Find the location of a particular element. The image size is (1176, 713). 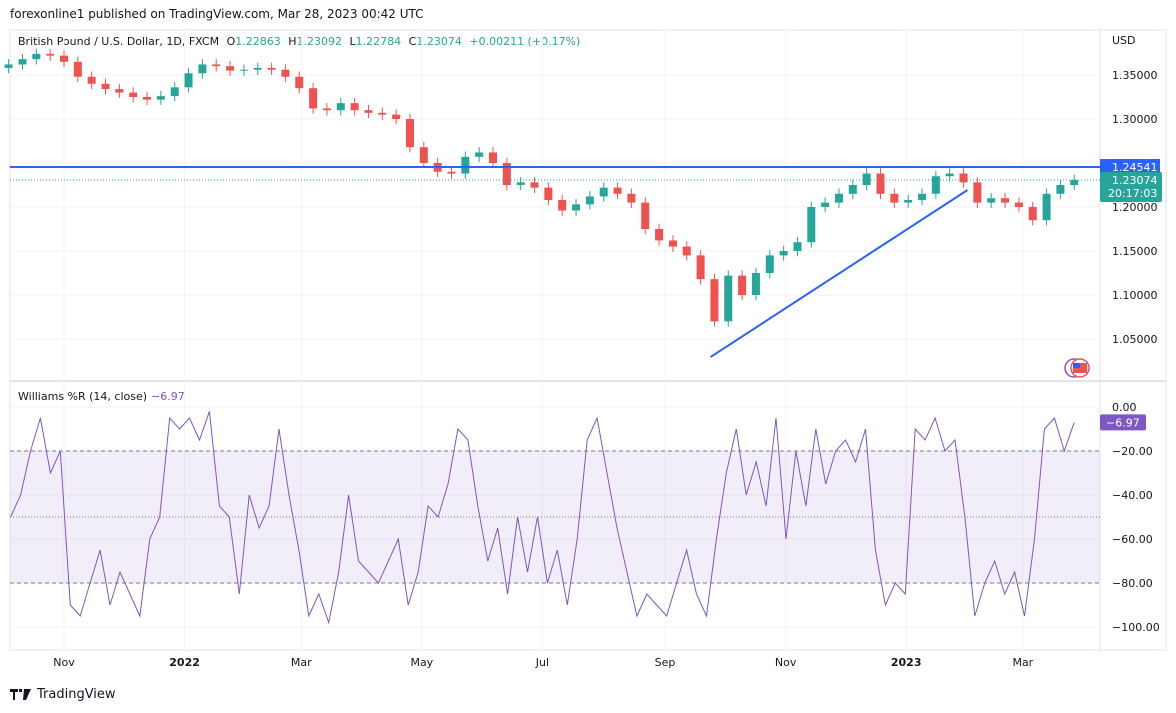

trend-line is located at coordinates (839, 273).